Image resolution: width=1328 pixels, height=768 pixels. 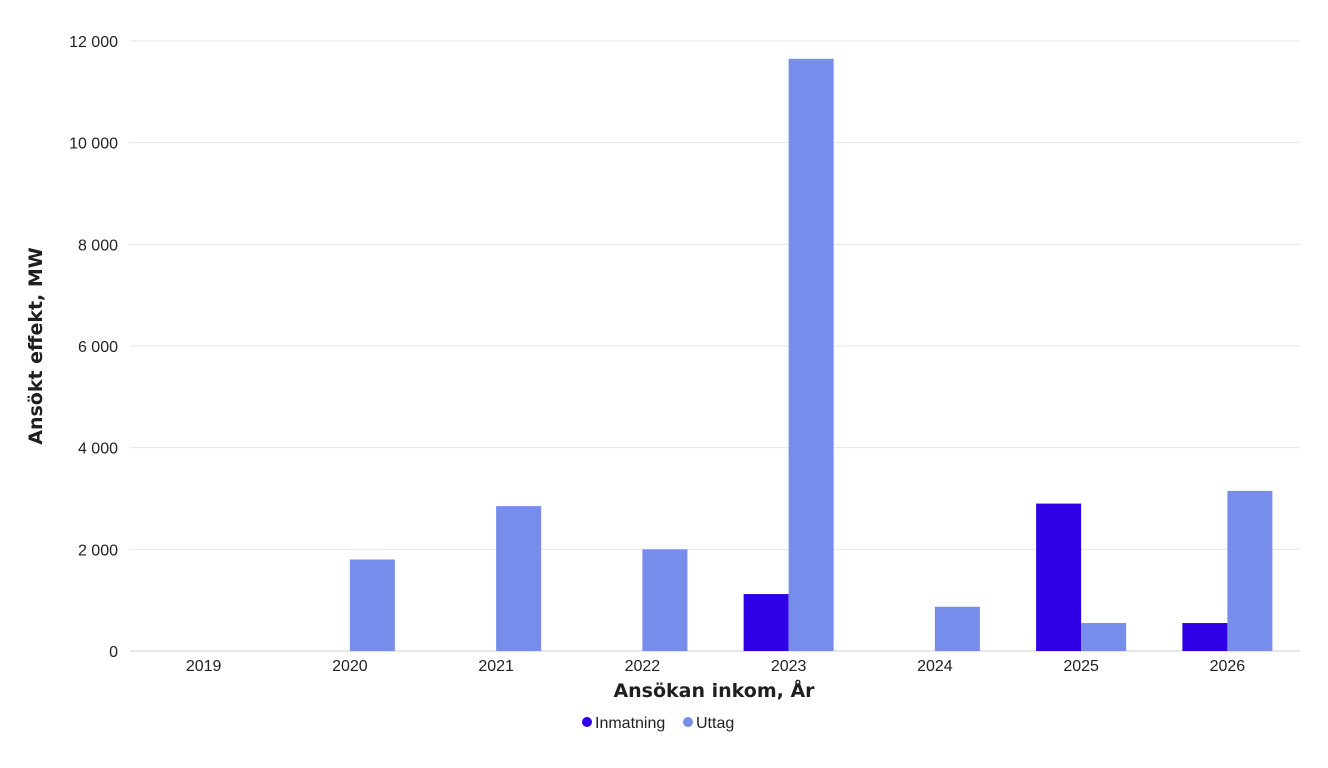 I want to click on bar-inmatning-2026, so click(x=1205, y=637).